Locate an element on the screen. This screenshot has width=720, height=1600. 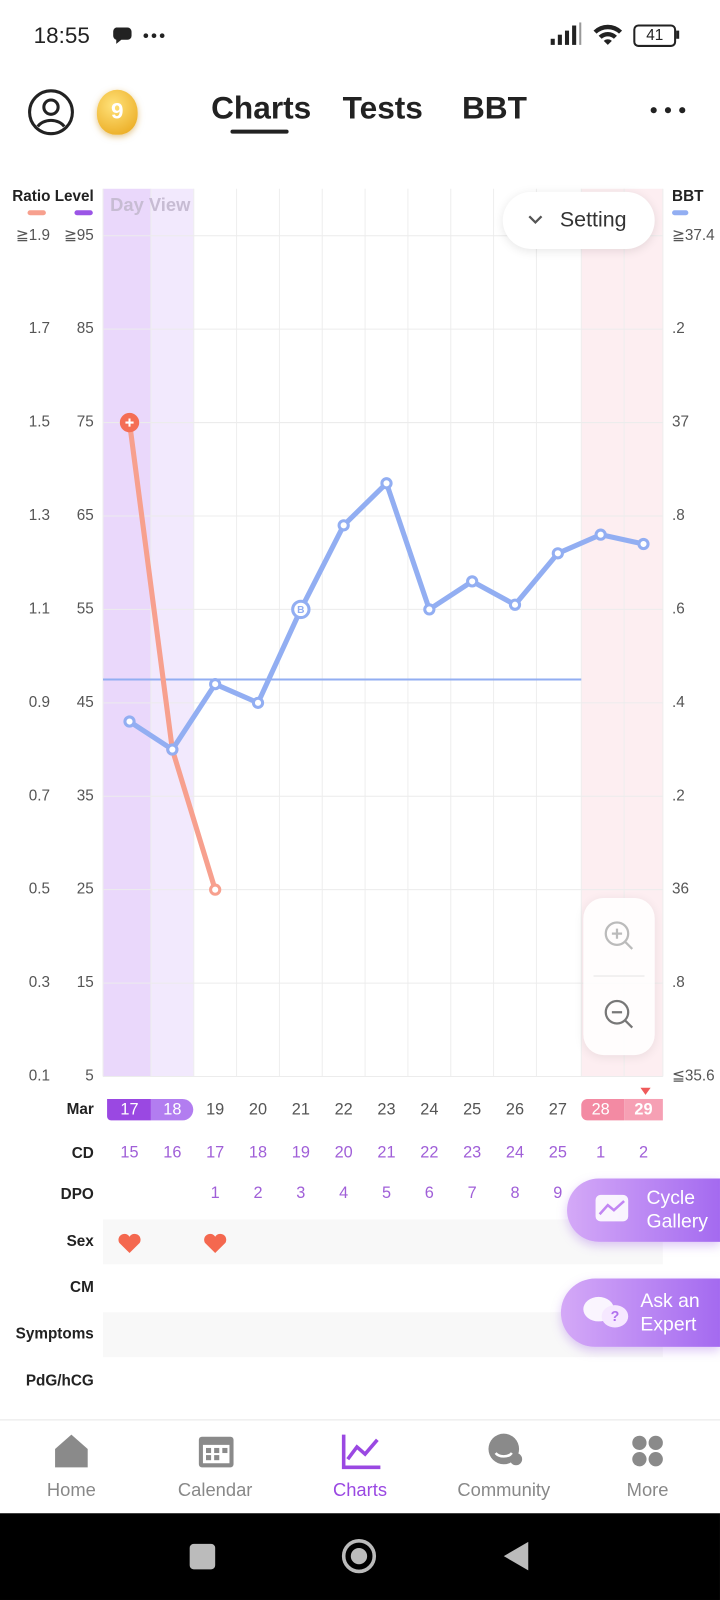
cd-value: 15 is located at coordinates (129, 1152).